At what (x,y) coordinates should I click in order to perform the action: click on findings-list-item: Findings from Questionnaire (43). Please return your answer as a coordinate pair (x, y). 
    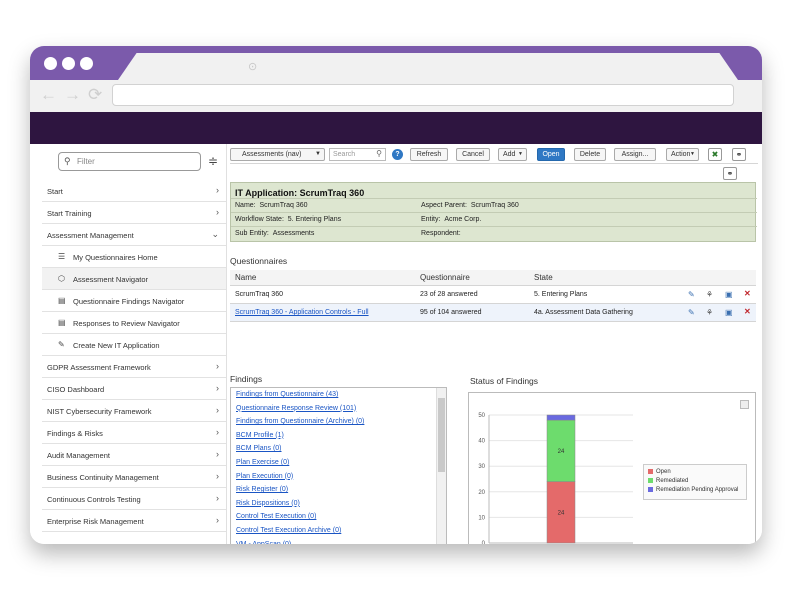
    Looking at the image, I should click on (287, 394).